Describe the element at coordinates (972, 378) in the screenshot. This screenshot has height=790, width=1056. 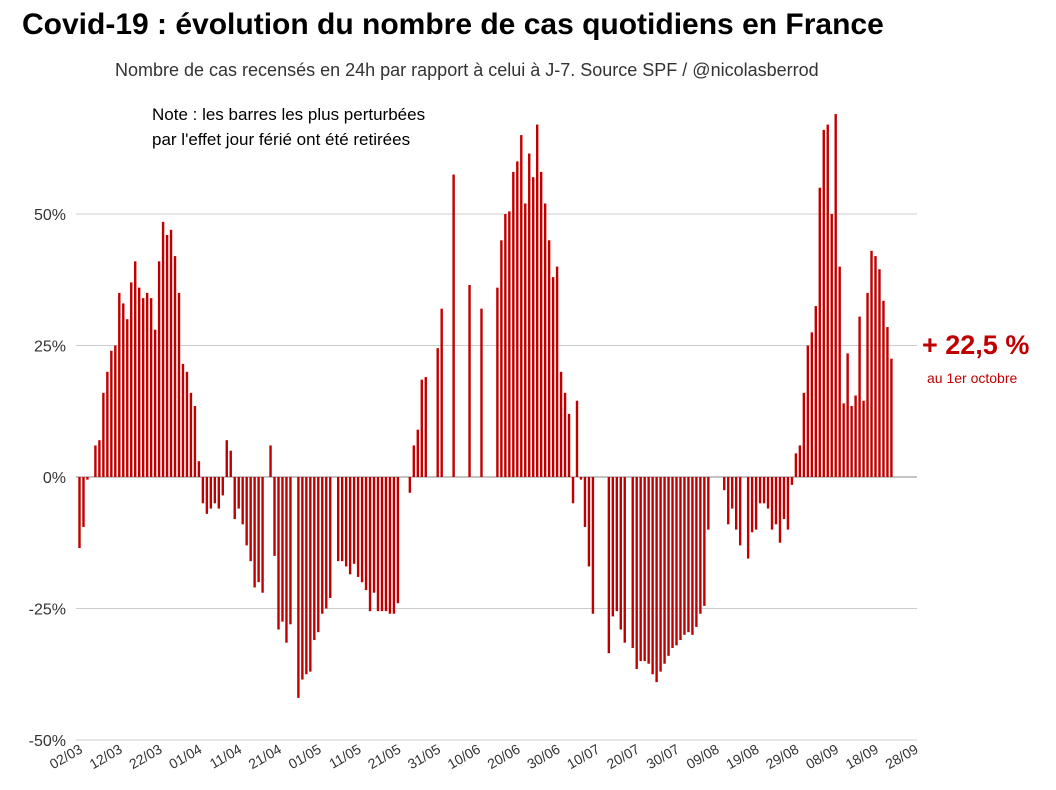
I see `latest-date-annotation: au 1er octobre` at that location.